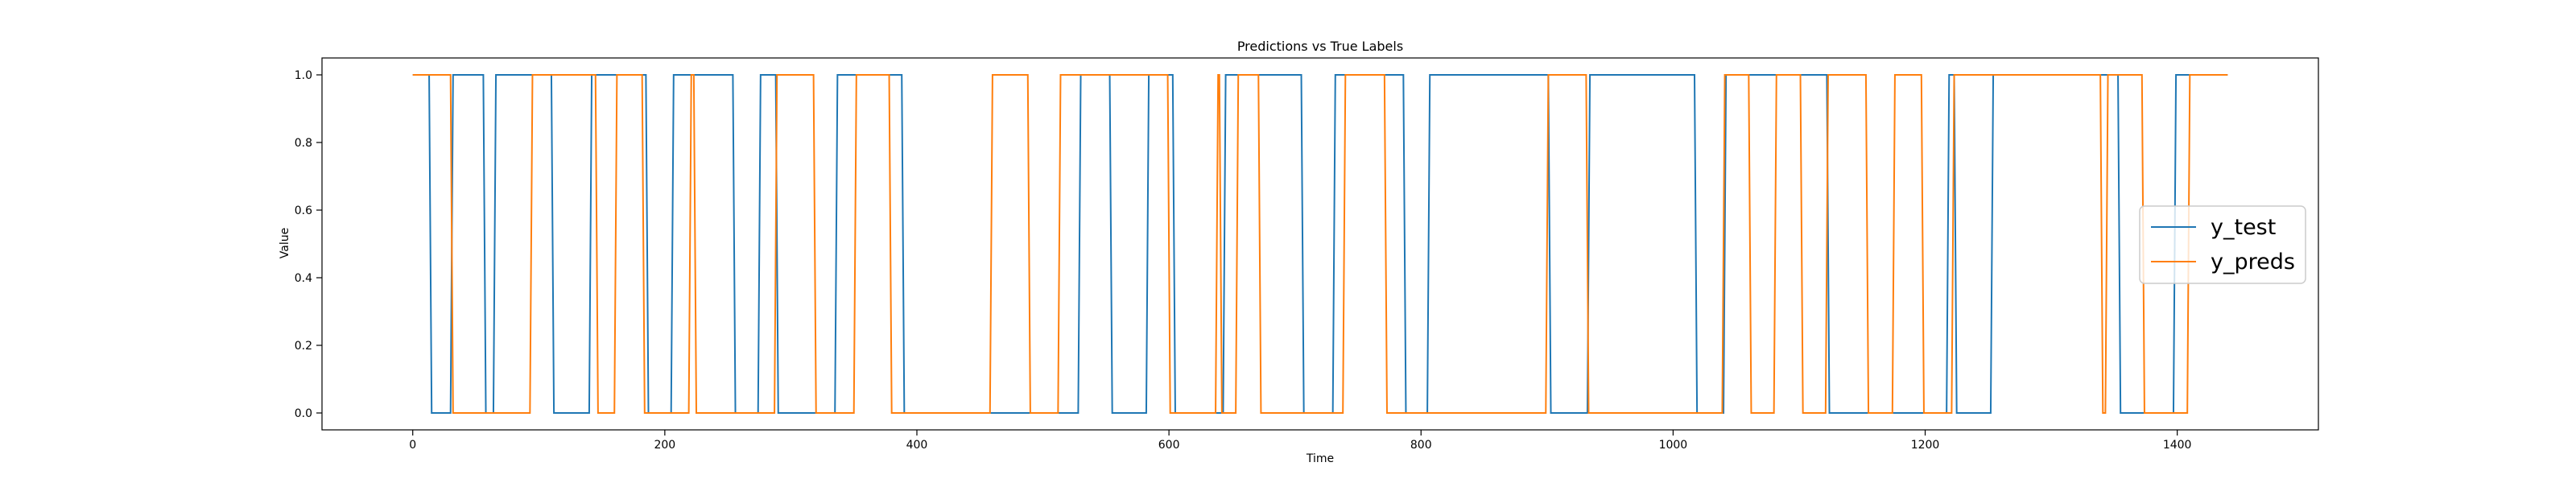  What do you see at coordinates (664, 445) in the screenshot?
I see `x-tick-label: 200` at bounding box center [664, 445].